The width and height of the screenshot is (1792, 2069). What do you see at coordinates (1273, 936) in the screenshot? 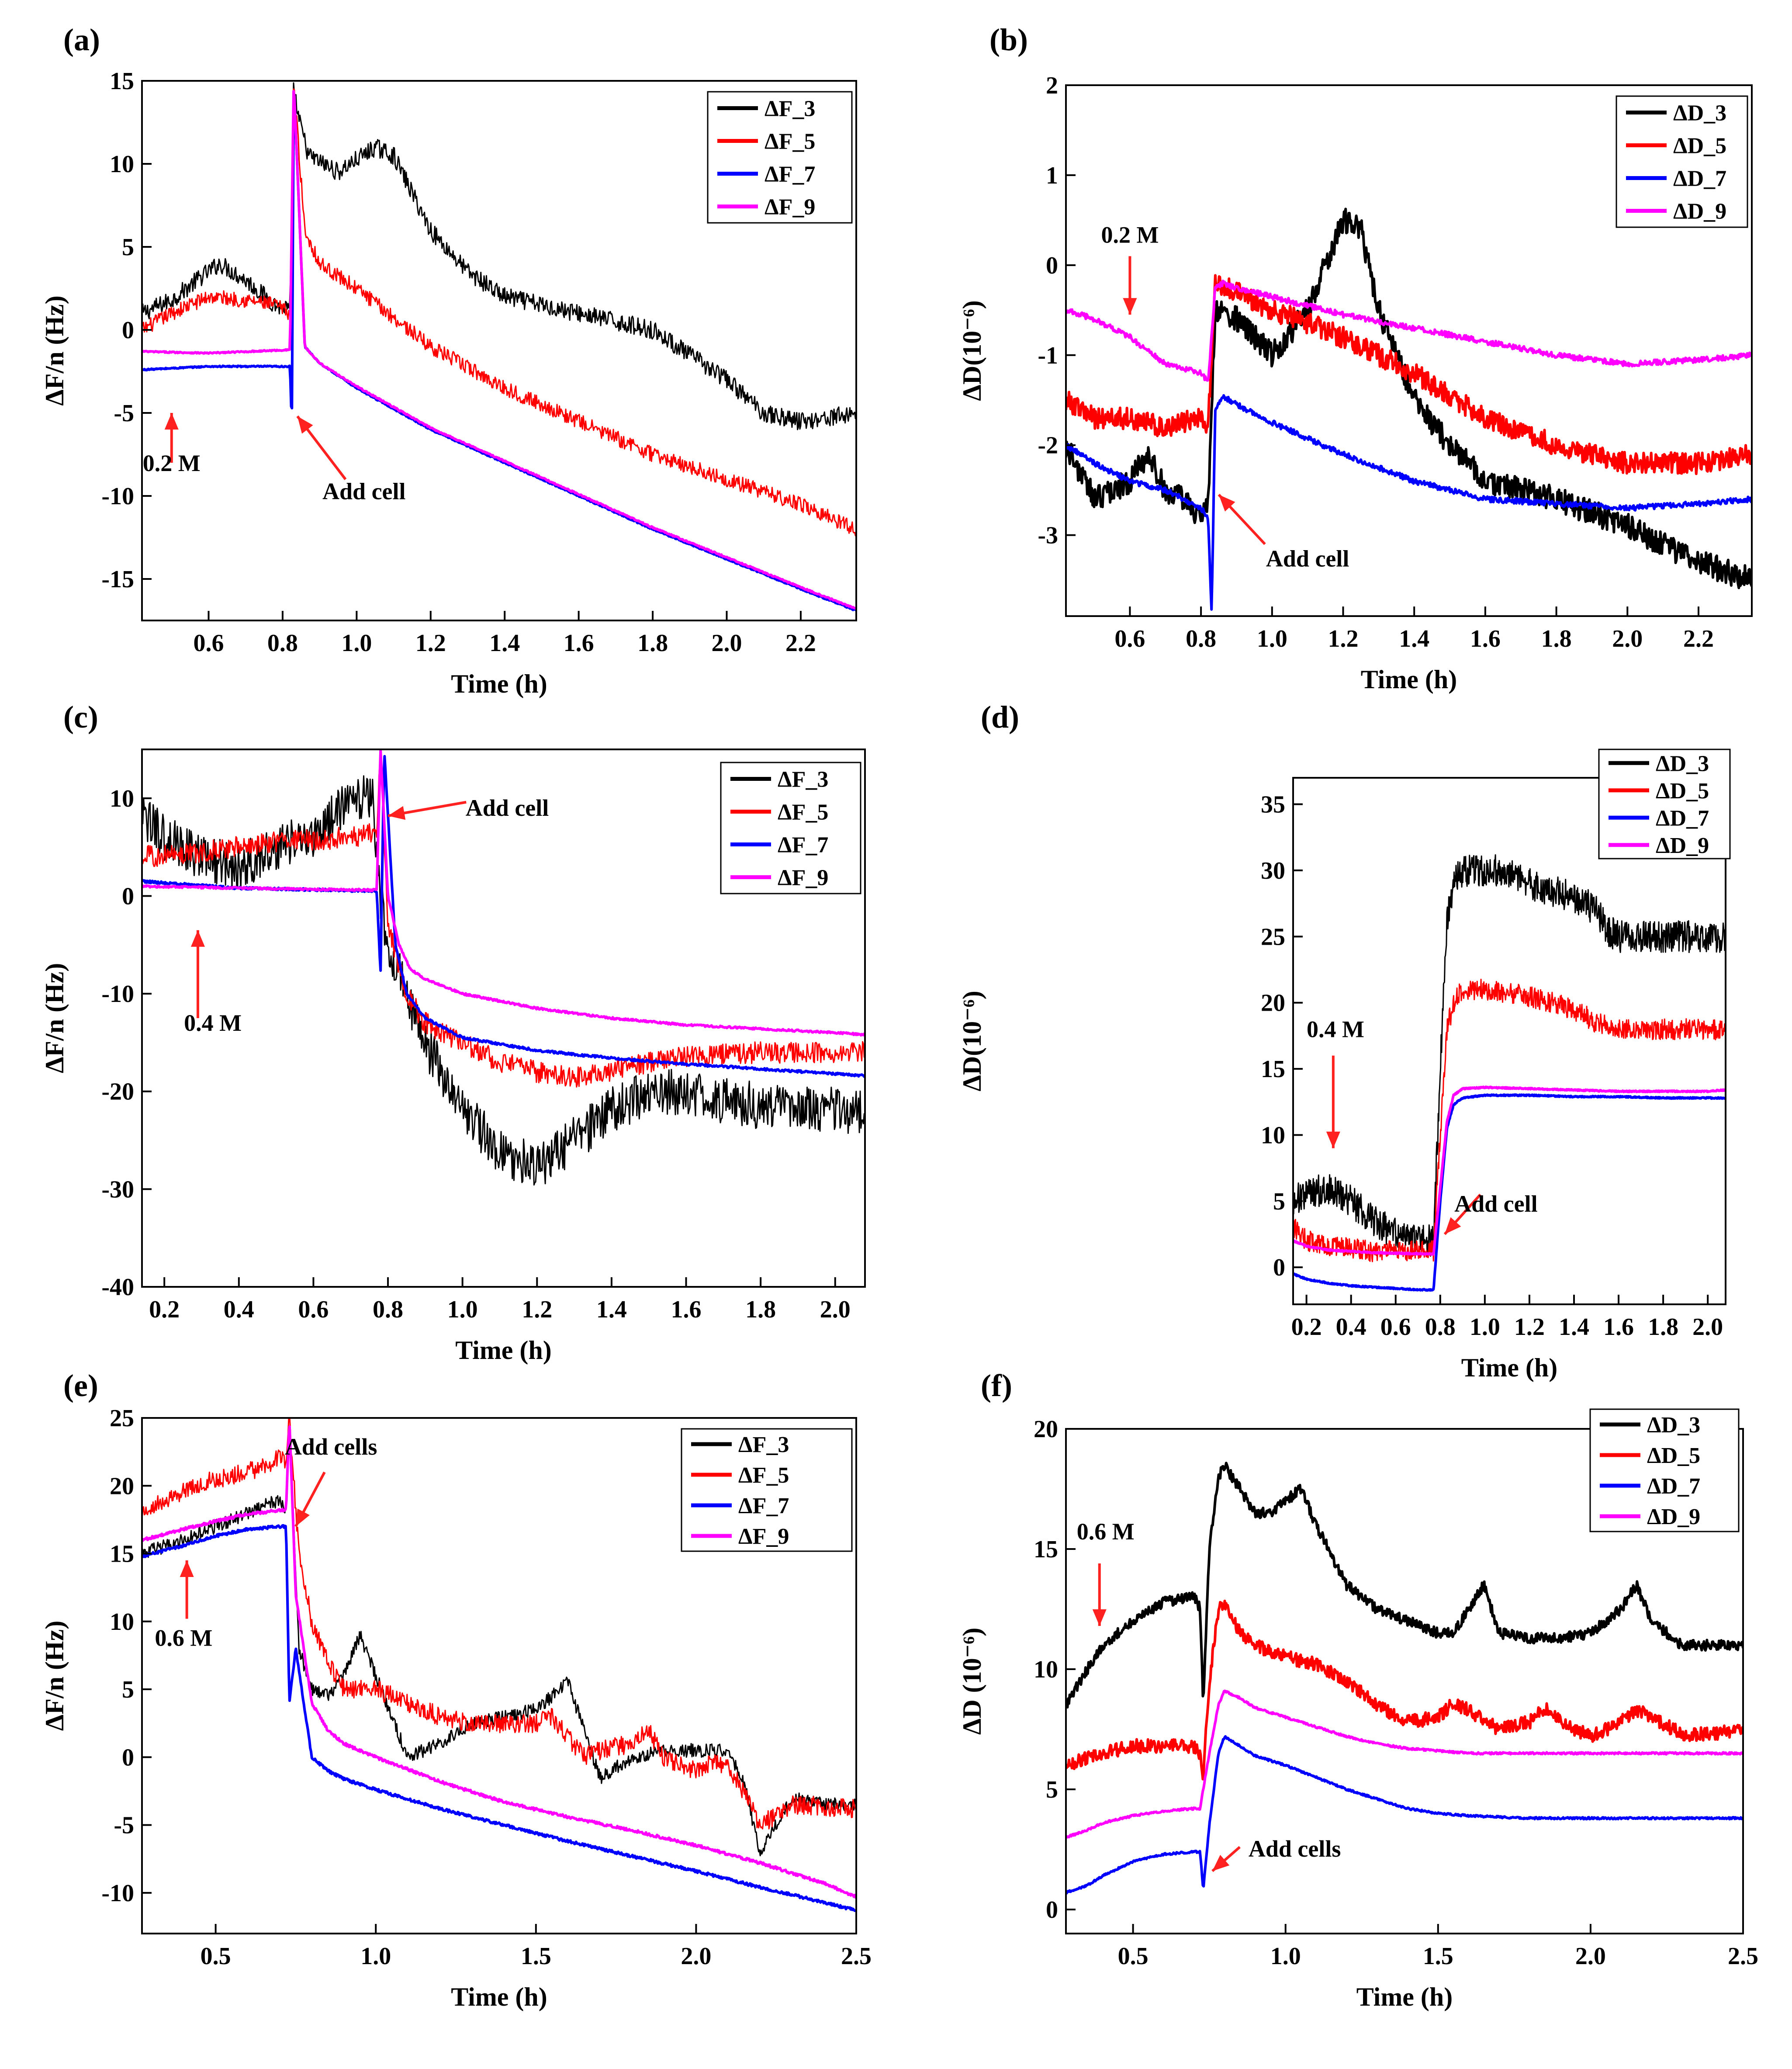
I see `y-tick-label: 25` at bounding box center [1273, 936].